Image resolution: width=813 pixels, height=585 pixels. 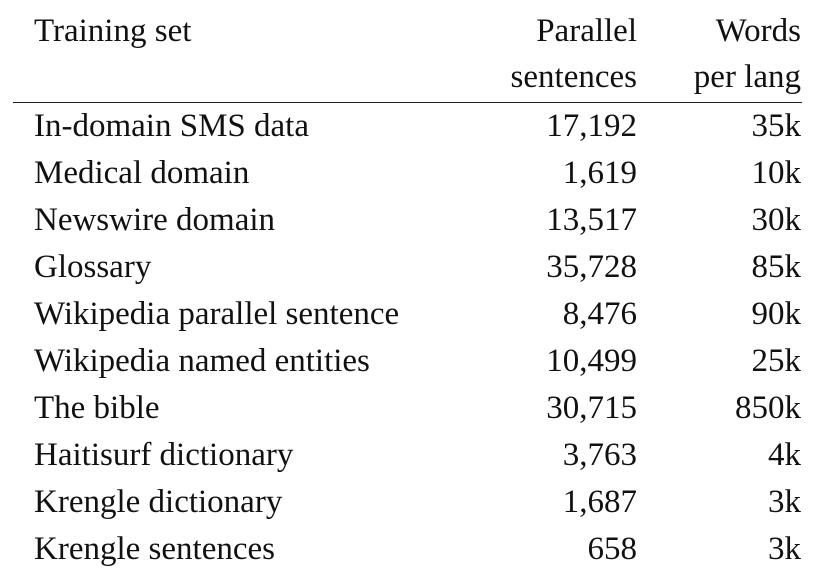 What do you see at coordinates (158, 502) in the screenshot?
I see `row-name: Krengle dictionary` at bounding box center [158, 502].